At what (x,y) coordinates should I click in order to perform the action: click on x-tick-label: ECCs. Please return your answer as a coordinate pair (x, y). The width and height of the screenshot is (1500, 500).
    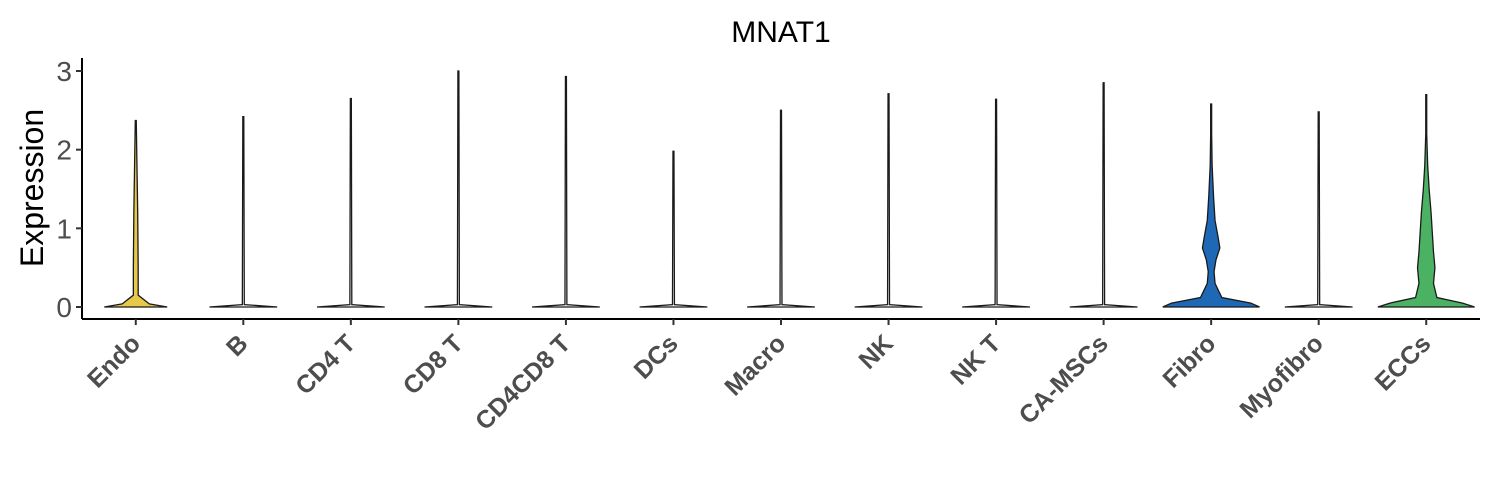
    Looking at the image, I should click on (1403, 362).